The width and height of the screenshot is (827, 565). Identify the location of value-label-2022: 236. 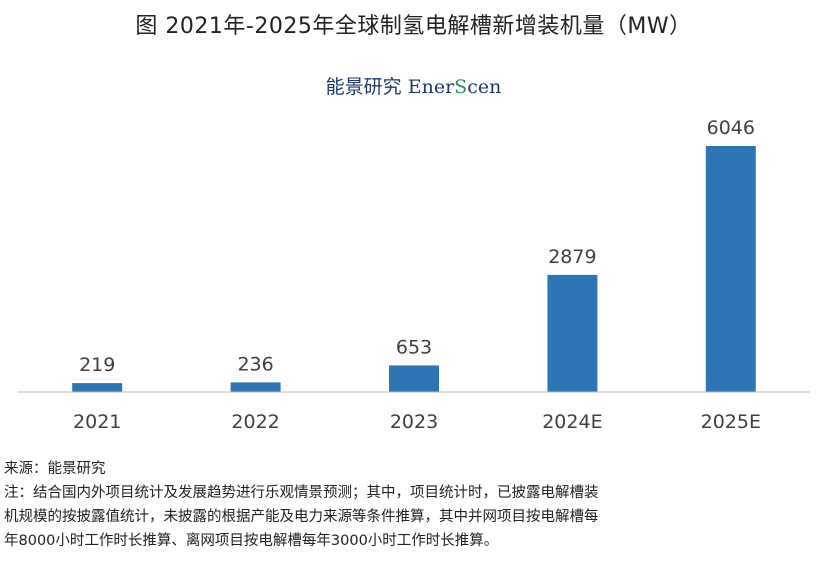
(255, 364).